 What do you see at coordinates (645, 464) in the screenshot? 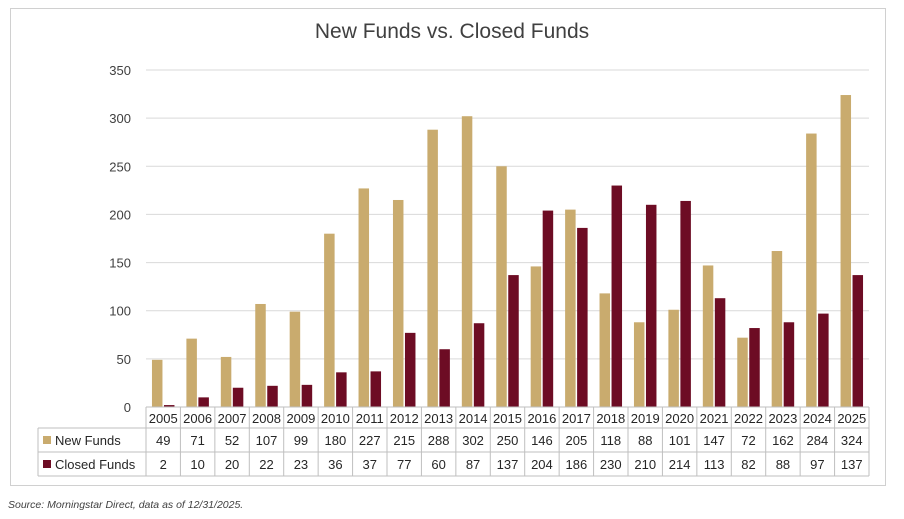
I see `closed-funds-value: 210` at bounding box center [645, 464].